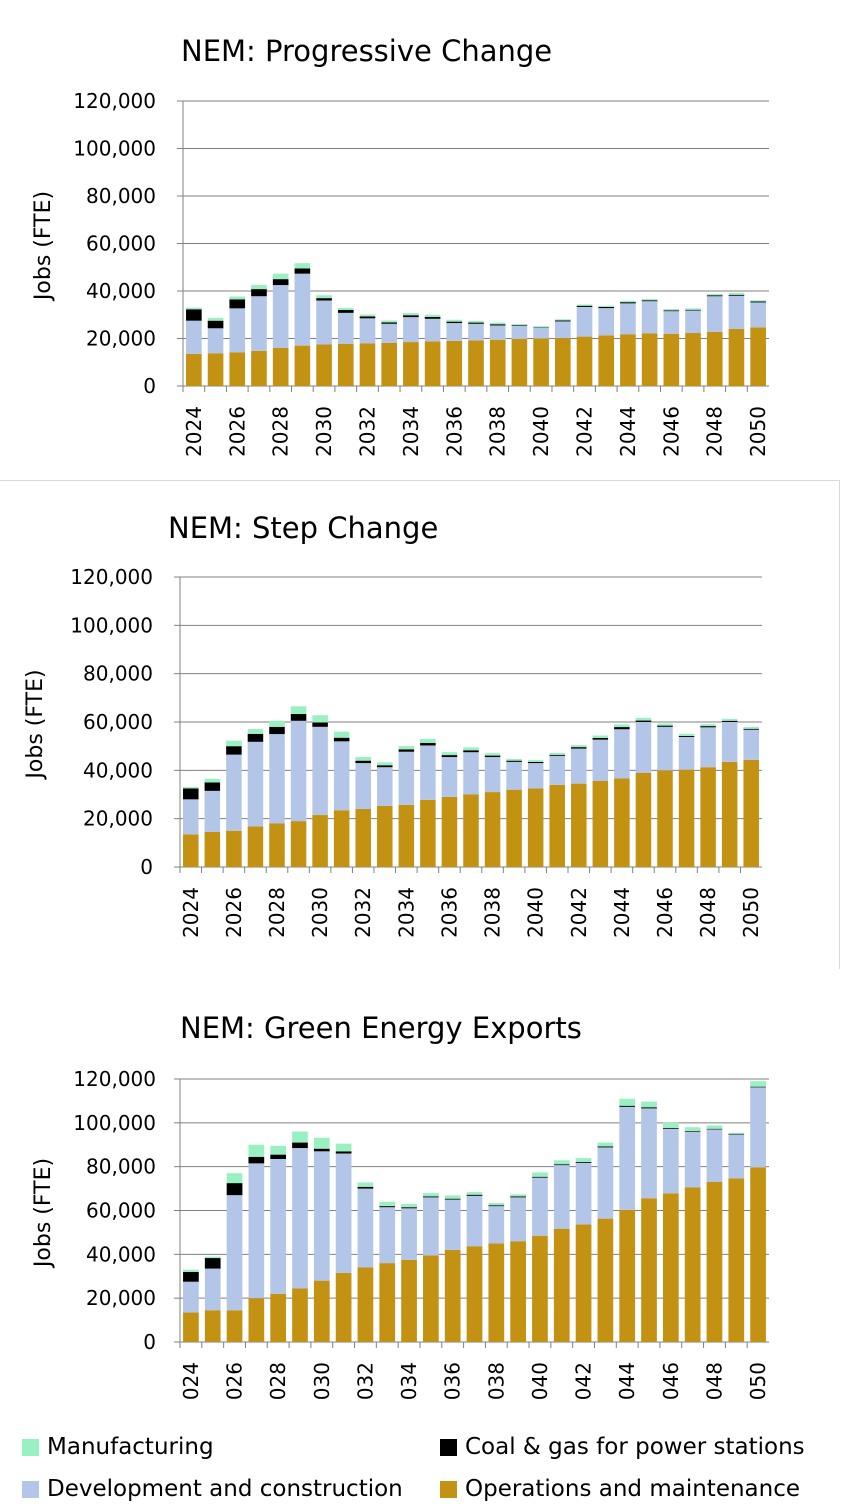 This screenshot has width=841, height=1510. What do you see at coordinates (365, 1187) in the screenshot?
I see `bar-coal-and-gas-for-power-stations-2032` at bounding box center [365, 1187].